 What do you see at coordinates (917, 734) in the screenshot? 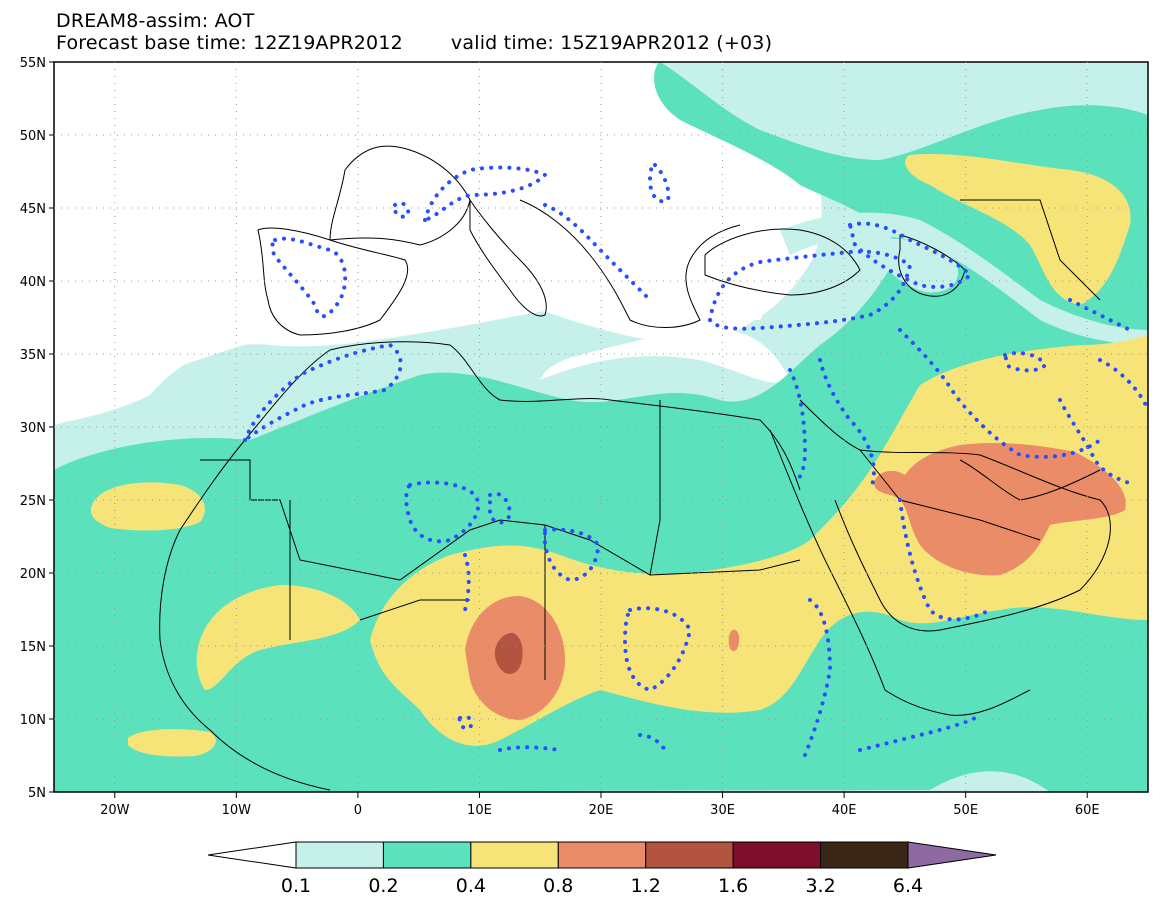
I see `precip-contour-arabian-sea` at bounding box center [917, 734].